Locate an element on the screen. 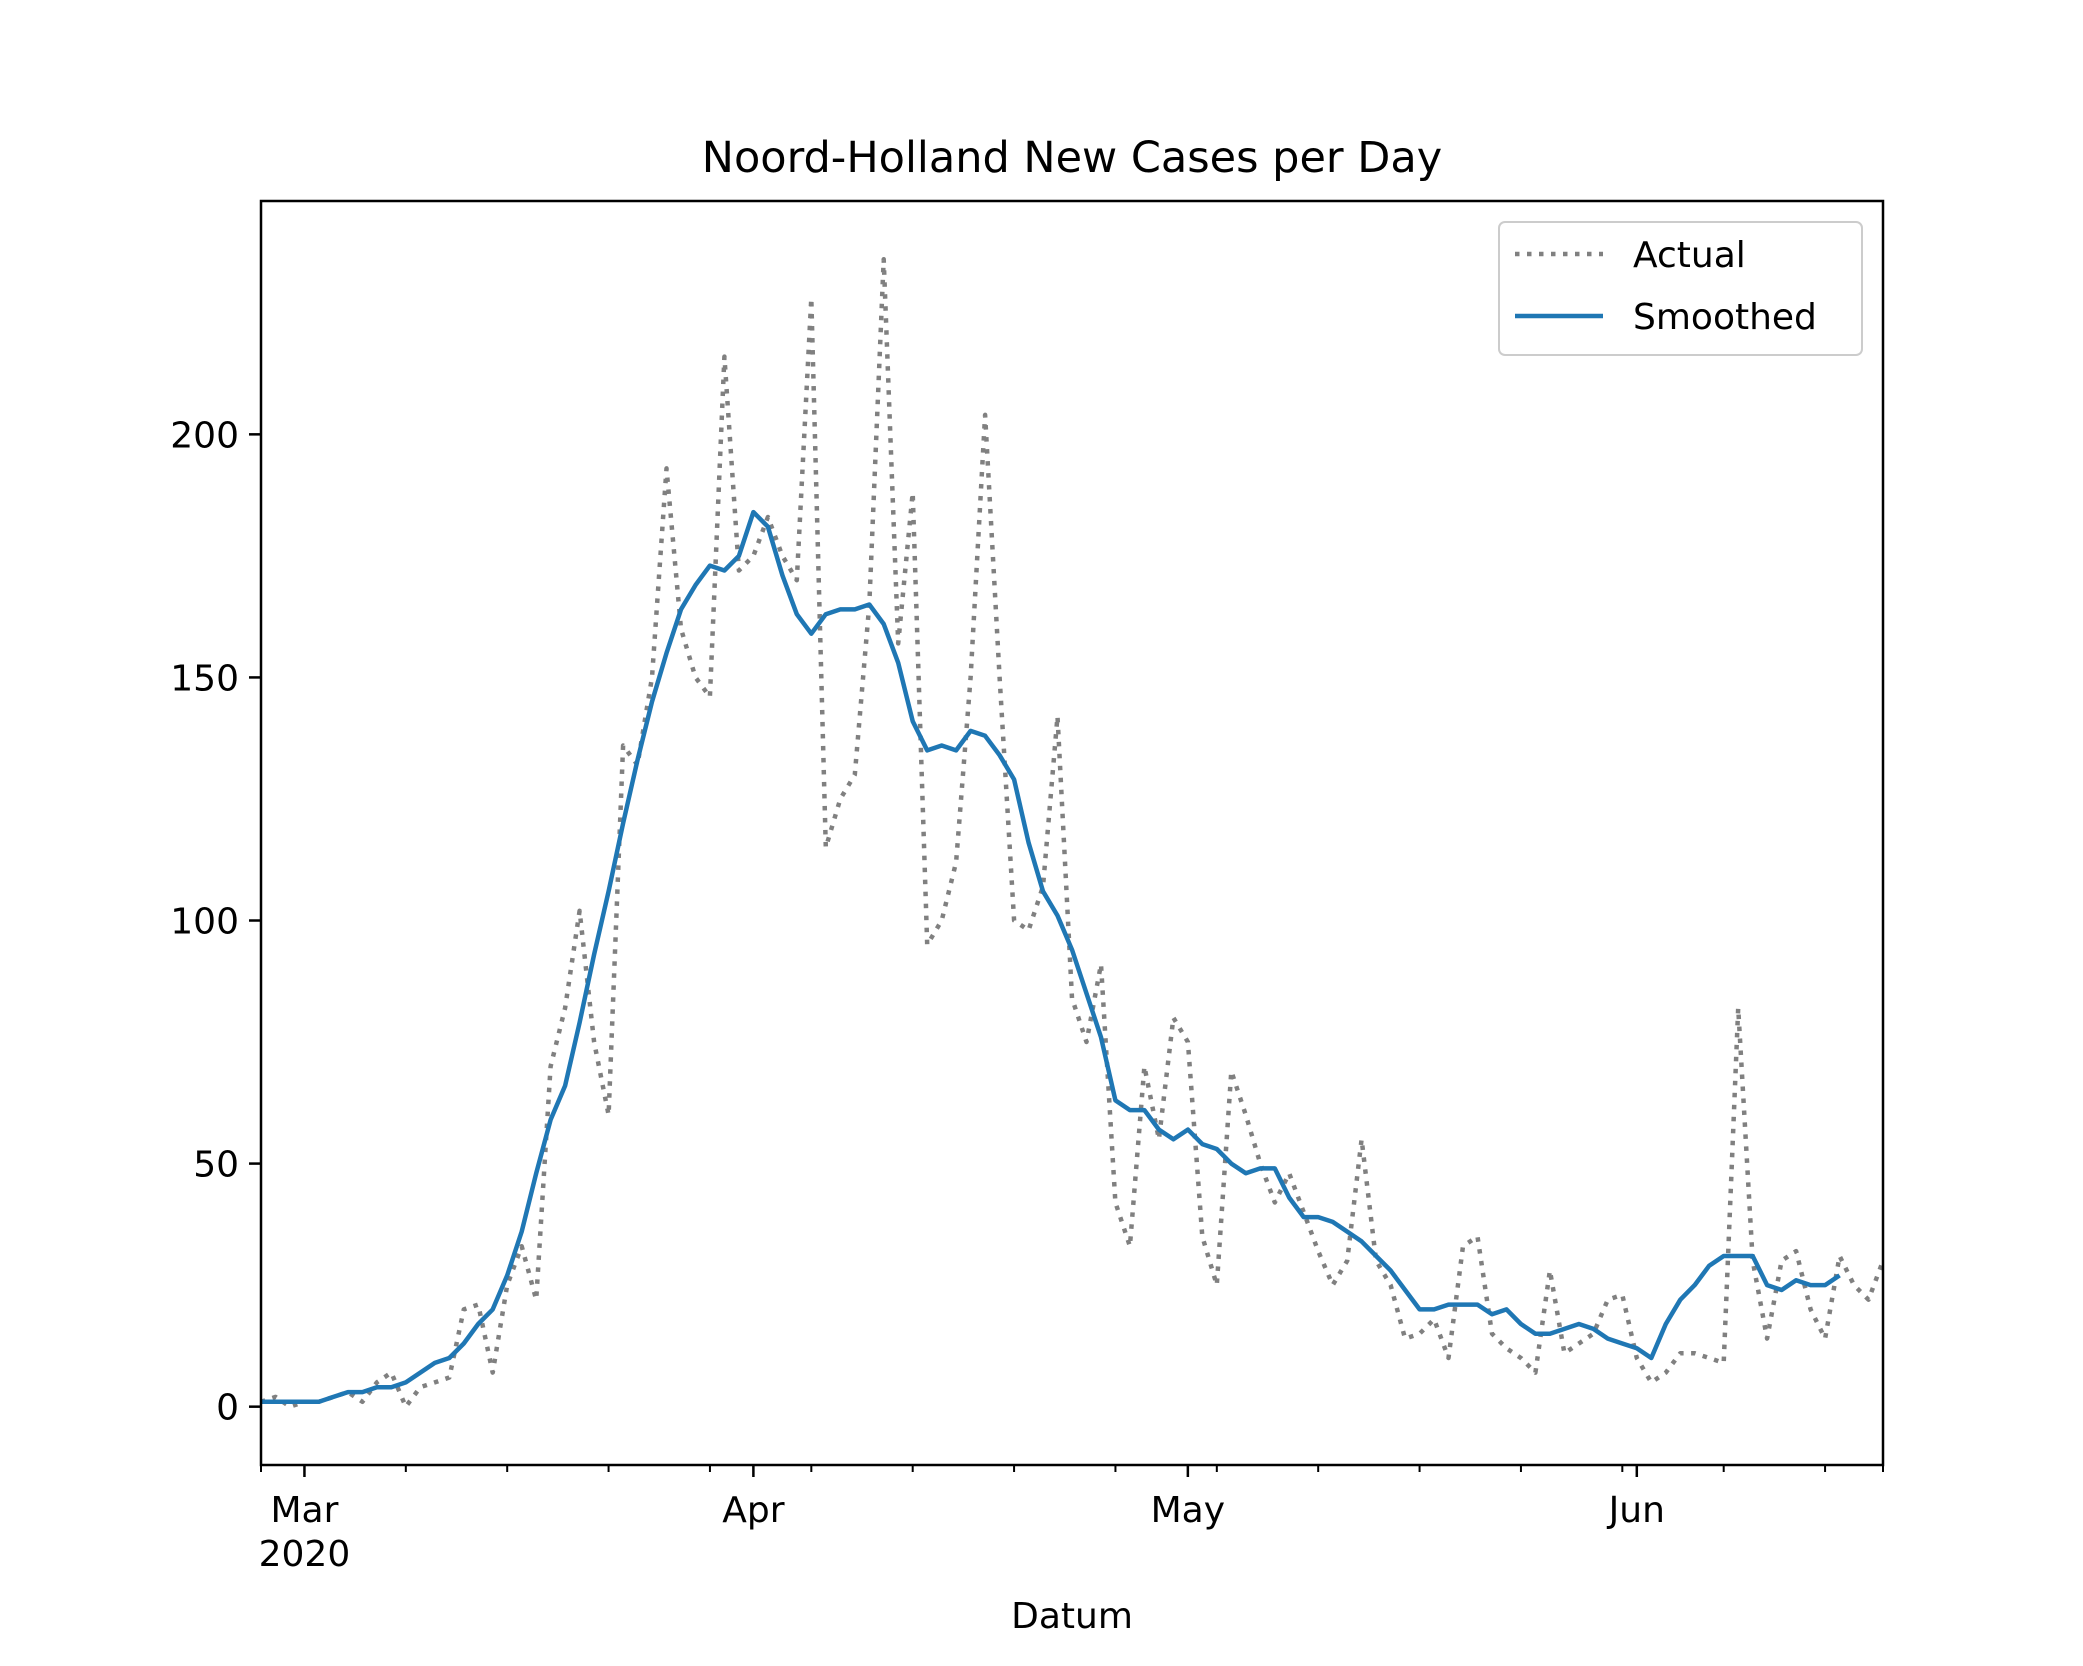  x-tick-sublabel: 2020 is located at coordinates (305, 1554).